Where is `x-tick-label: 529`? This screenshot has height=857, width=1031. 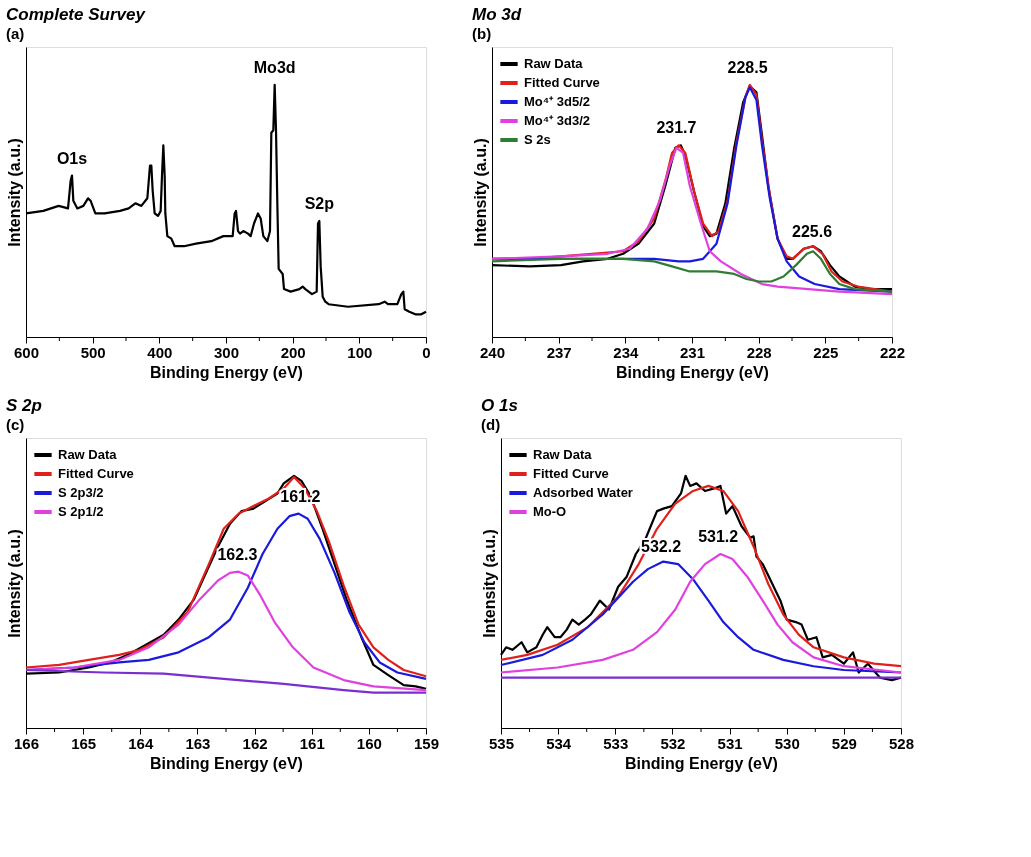 x-tick-label: 529 is located at coordinates (844, 743).